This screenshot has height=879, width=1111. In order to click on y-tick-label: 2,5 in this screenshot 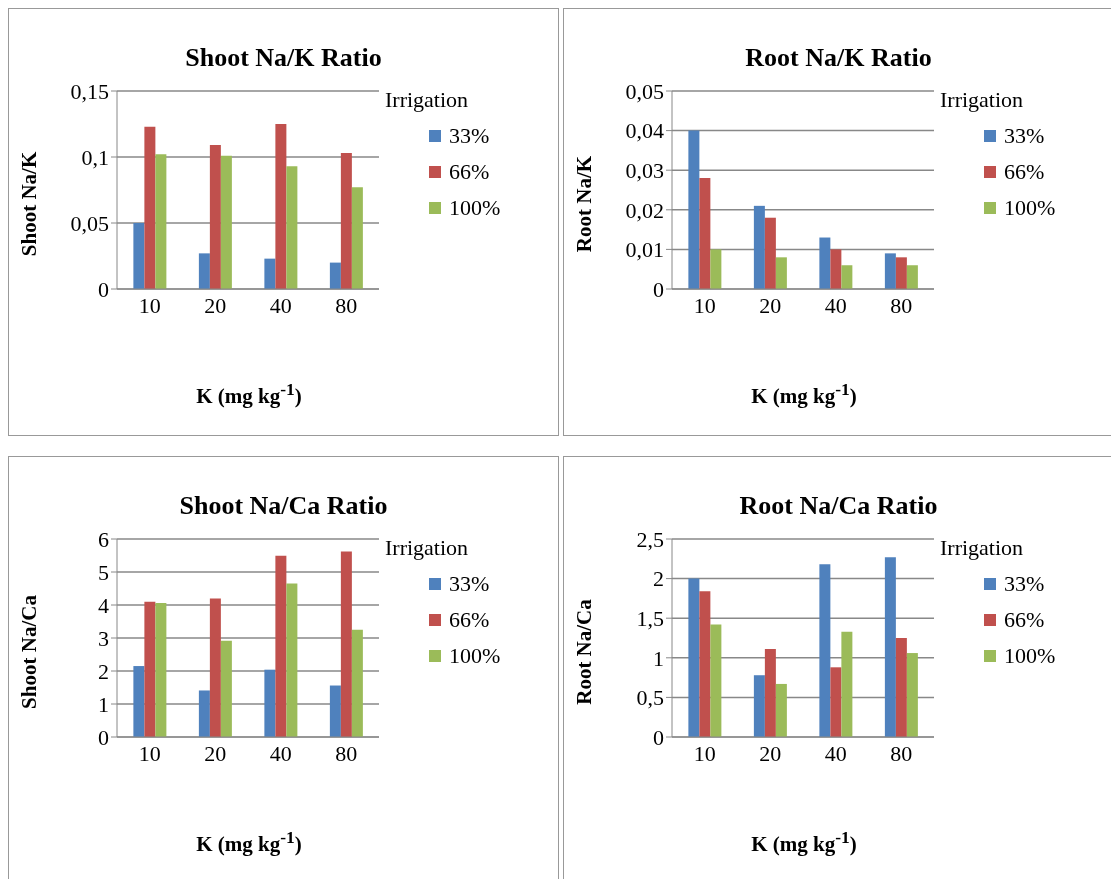, I will do `click(650, 539)`.